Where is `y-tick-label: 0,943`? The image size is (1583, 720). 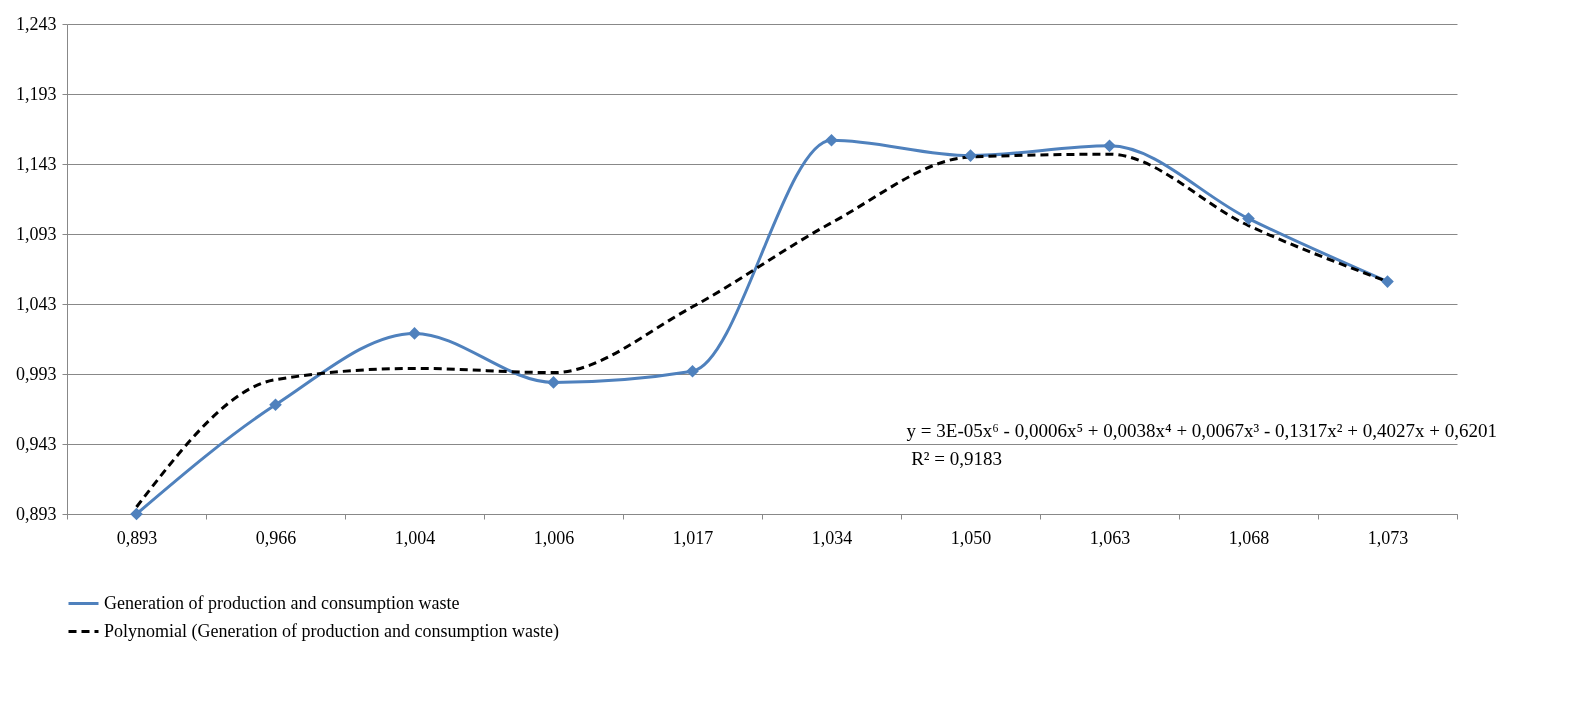
y-tick-label: 0,943 is located at coordinates (36, 443).